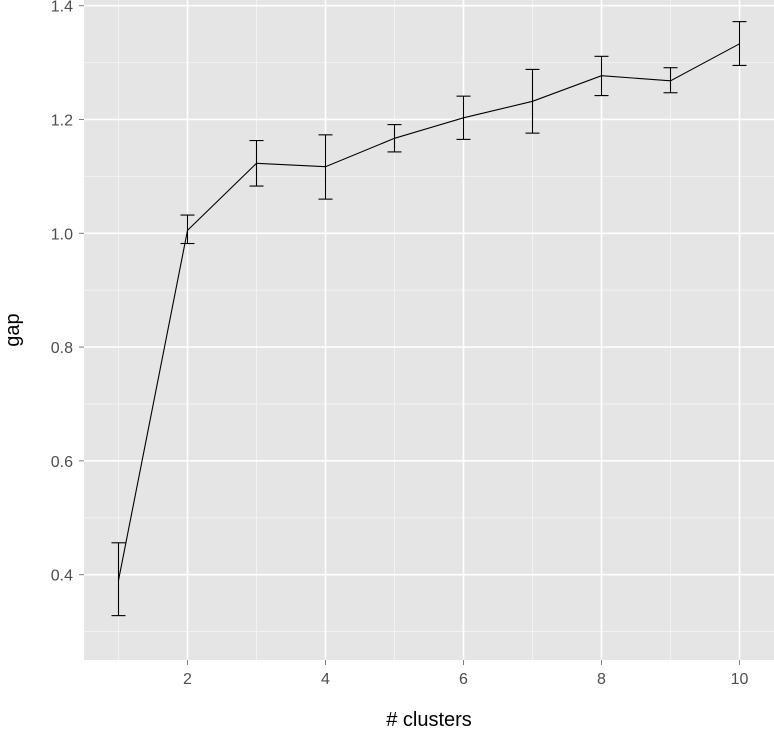  Describe the element at coordinates (67, 292) in the screenshot. I see `y-axis-ticks: 0.4 0.6 0.8 1.0 1.2 1.4` at that location.